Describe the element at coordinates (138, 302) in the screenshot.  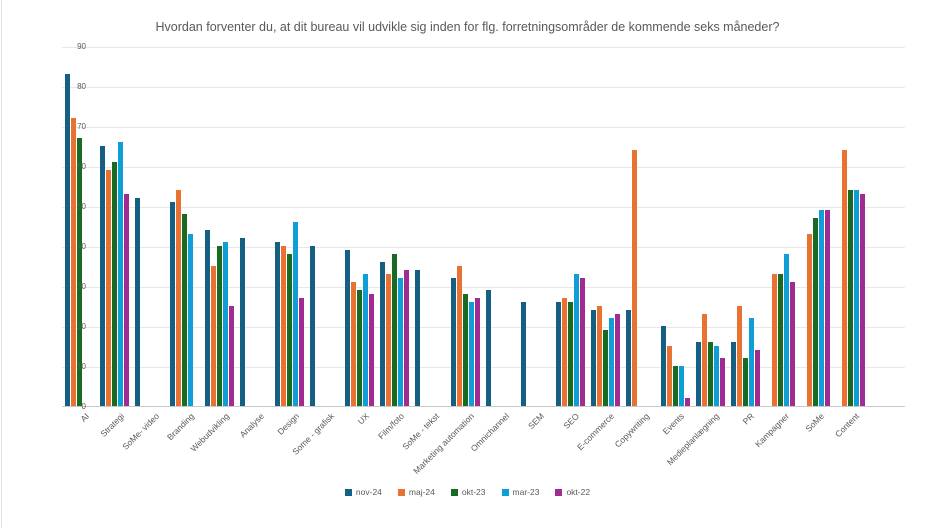
I see `bar-nov-24-some--video` at that location.